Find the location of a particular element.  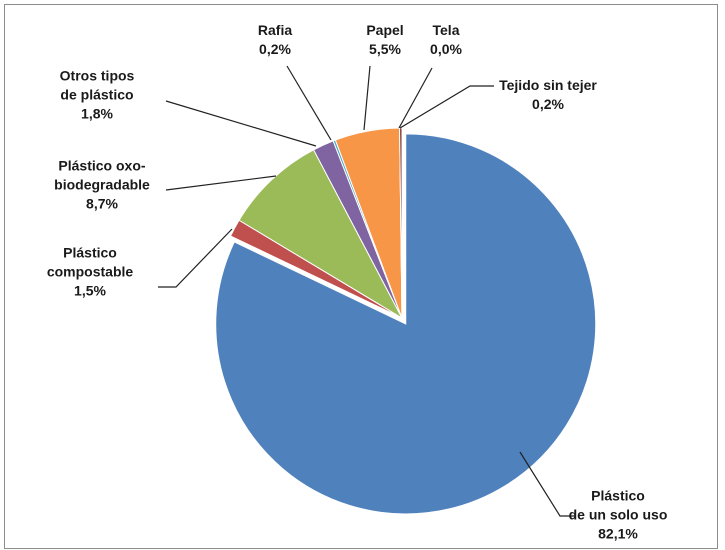

slice-label: Tela 0,0% is located at coordinates (446, 40).